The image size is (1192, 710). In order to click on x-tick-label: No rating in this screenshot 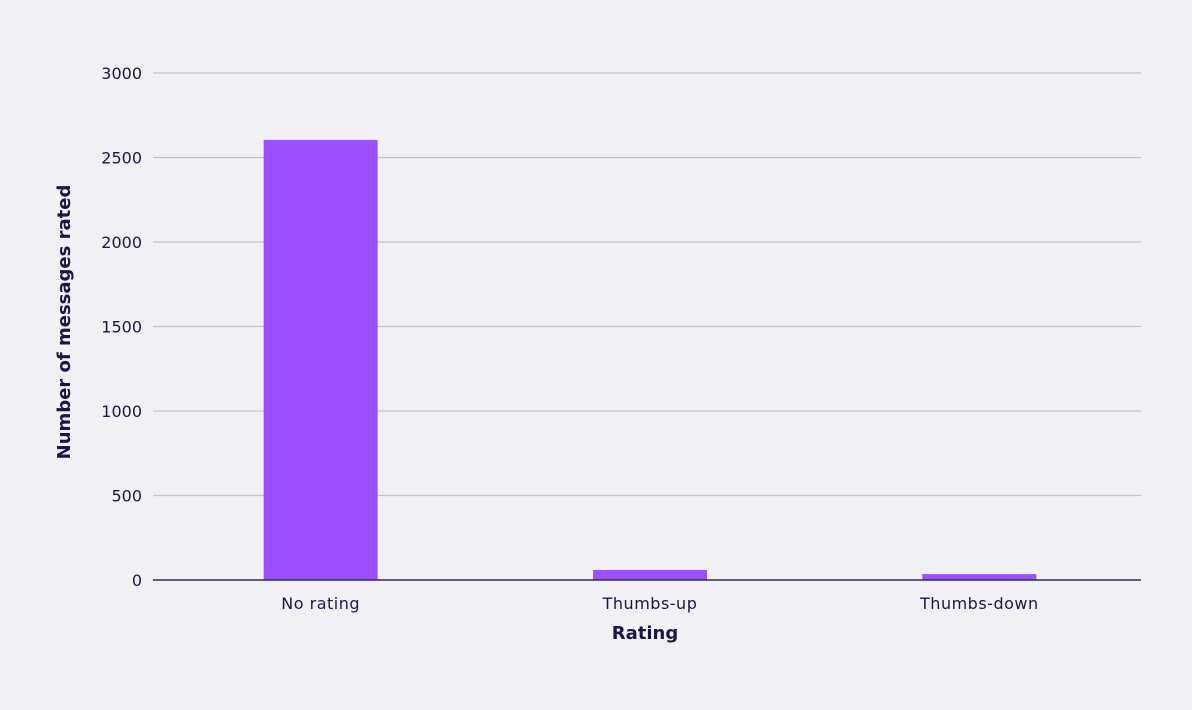, I will do `click(320, 603)`.